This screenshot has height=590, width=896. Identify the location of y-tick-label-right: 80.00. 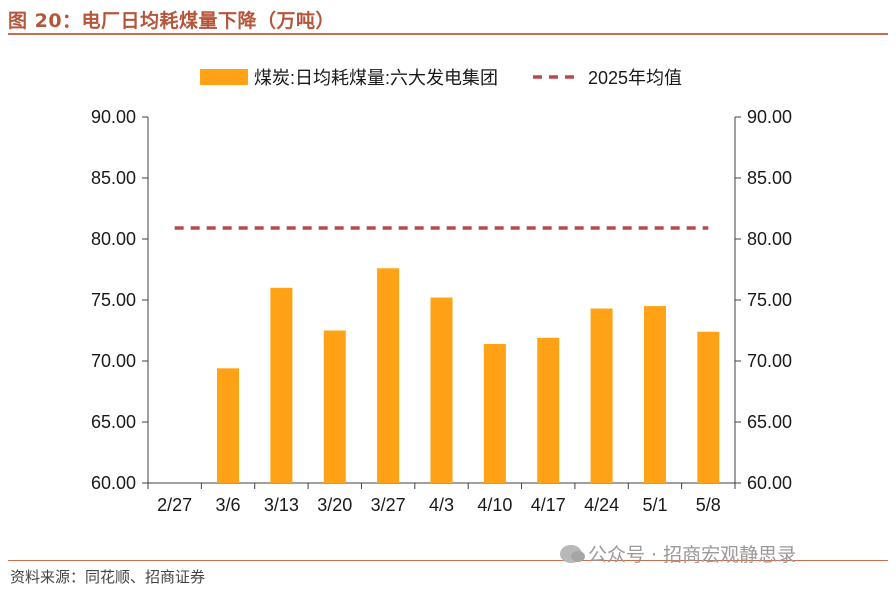
(769, 239).